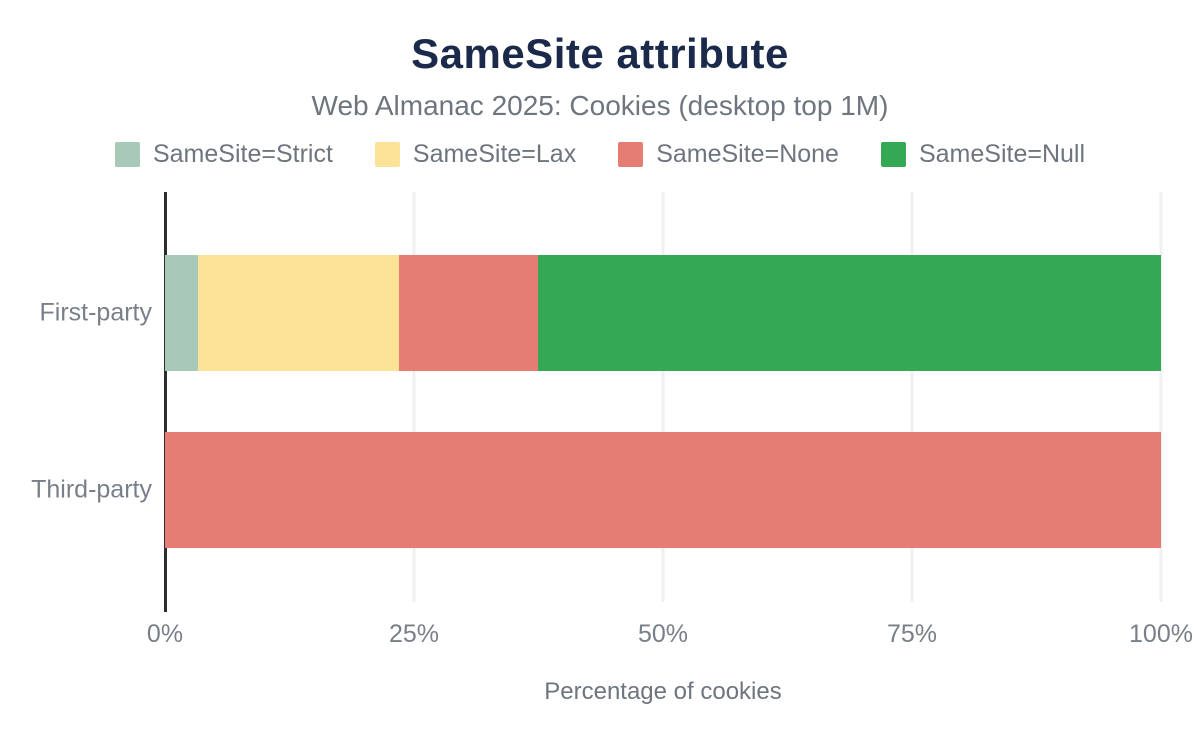 This screenshot has width=1200, height=742. Describe the element at coordinates (747, 154) in the screenshot. I see `legend-label-none: SameSite=None` at that location.